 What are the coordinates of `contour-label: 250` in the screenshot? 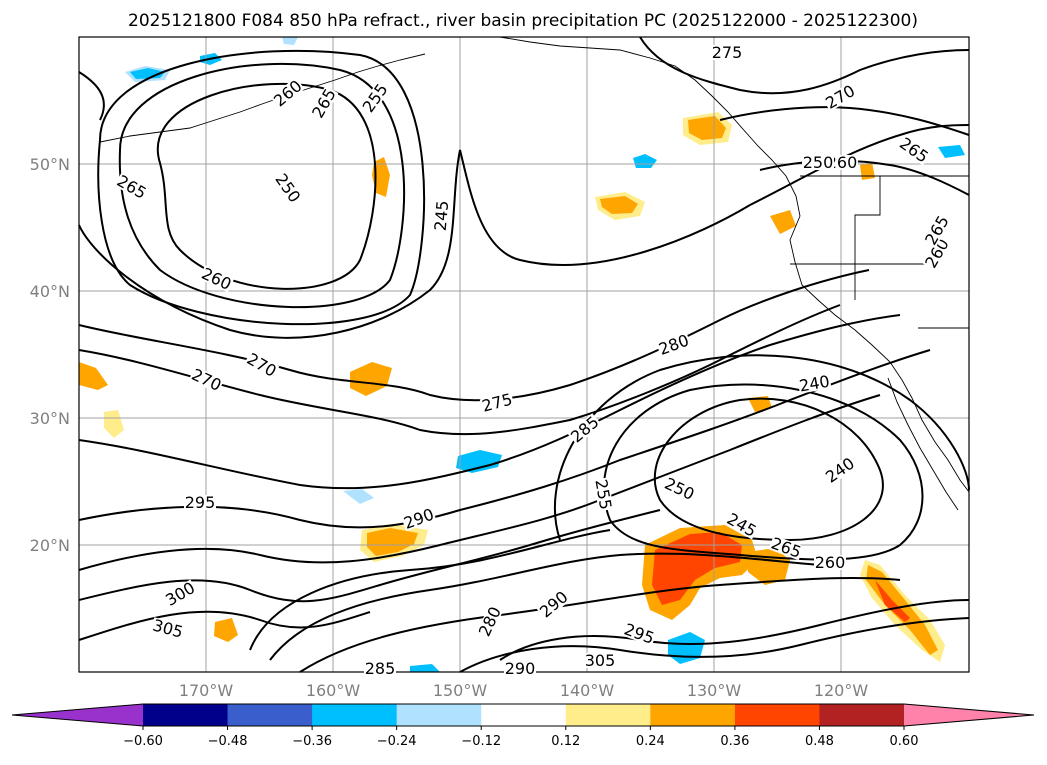 It's located at (818, 162).